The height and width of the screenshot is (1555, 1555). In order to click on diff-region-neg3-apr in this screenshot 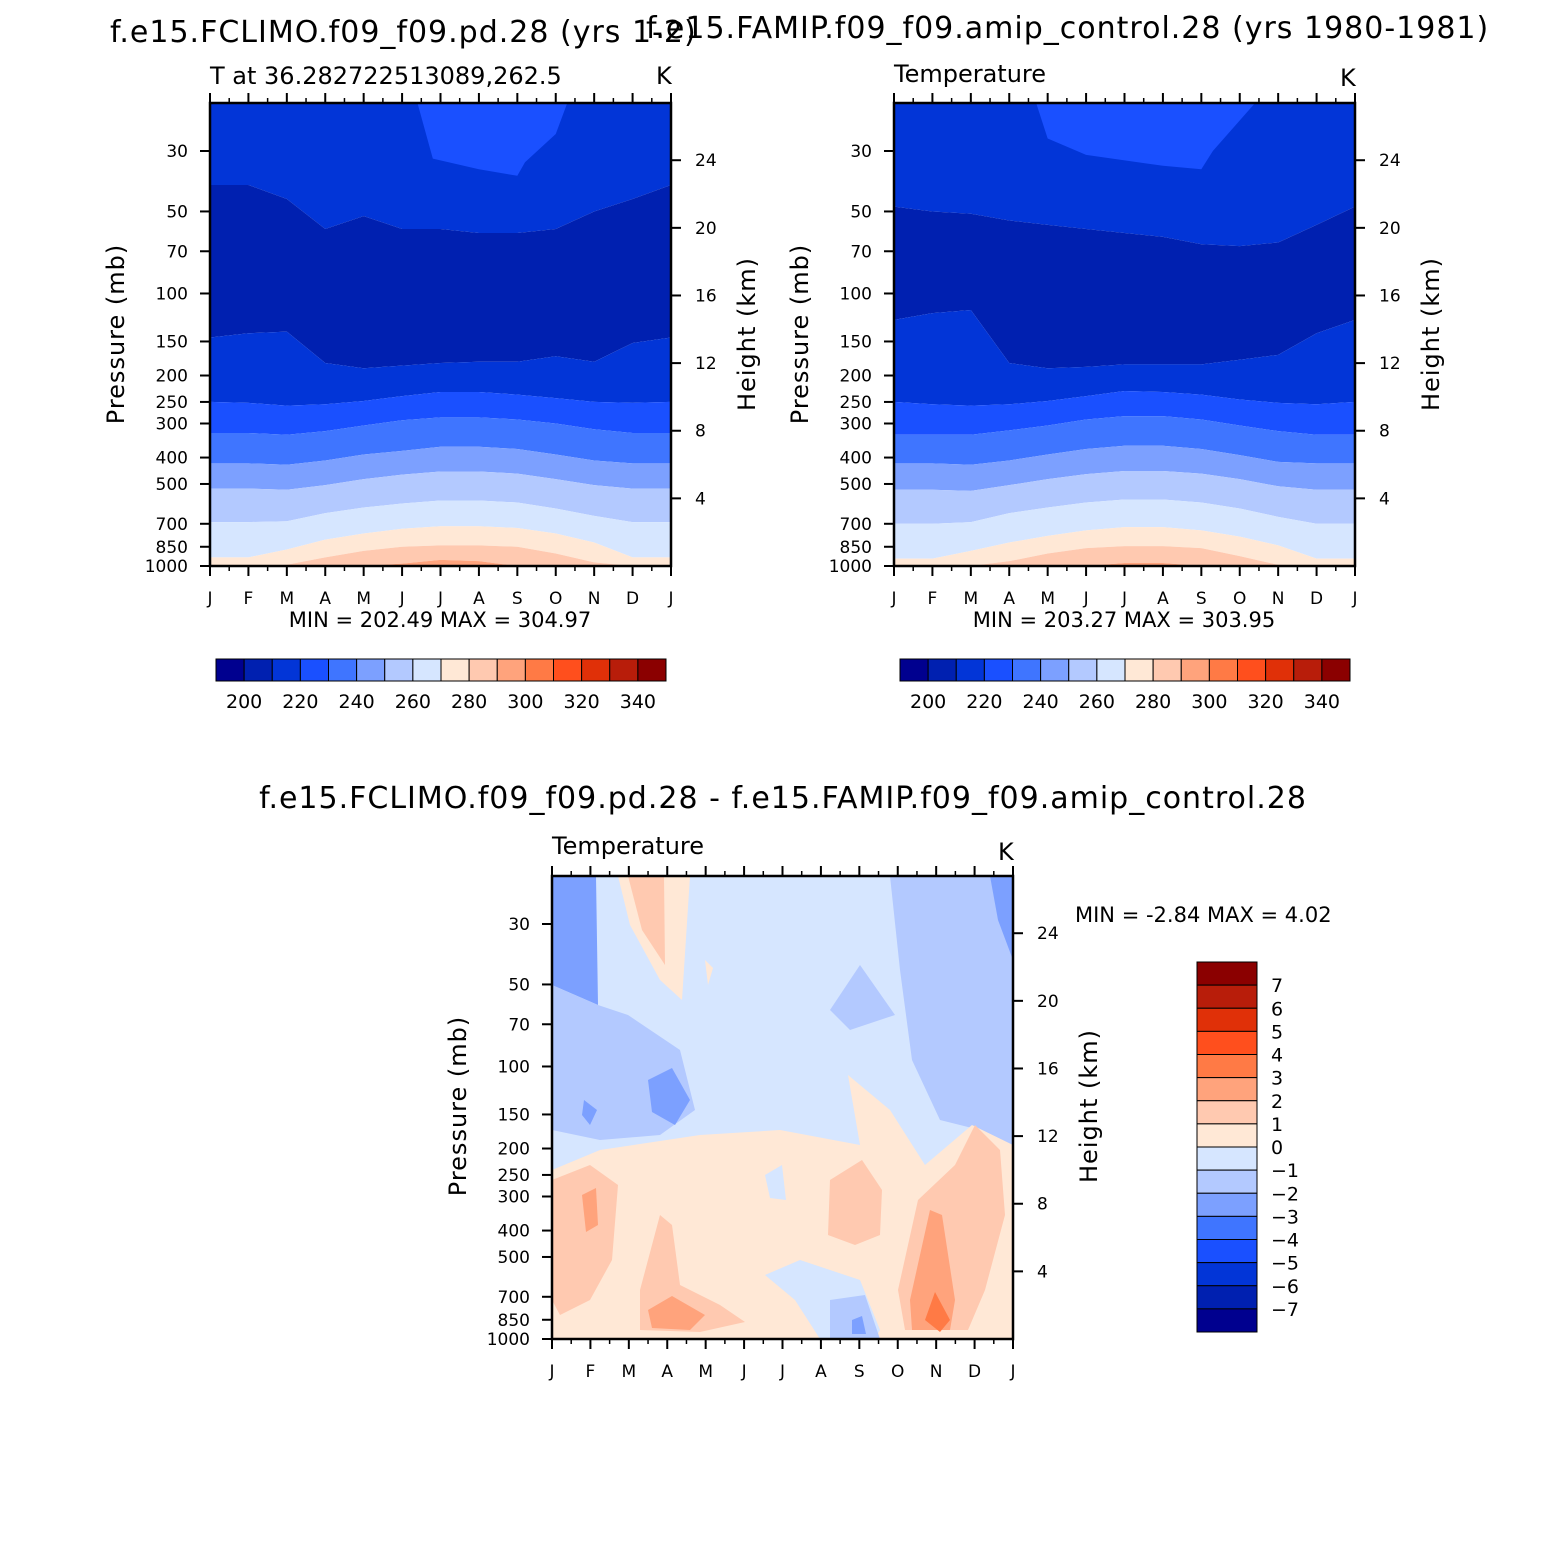, I will do `click(669, 1096)`.